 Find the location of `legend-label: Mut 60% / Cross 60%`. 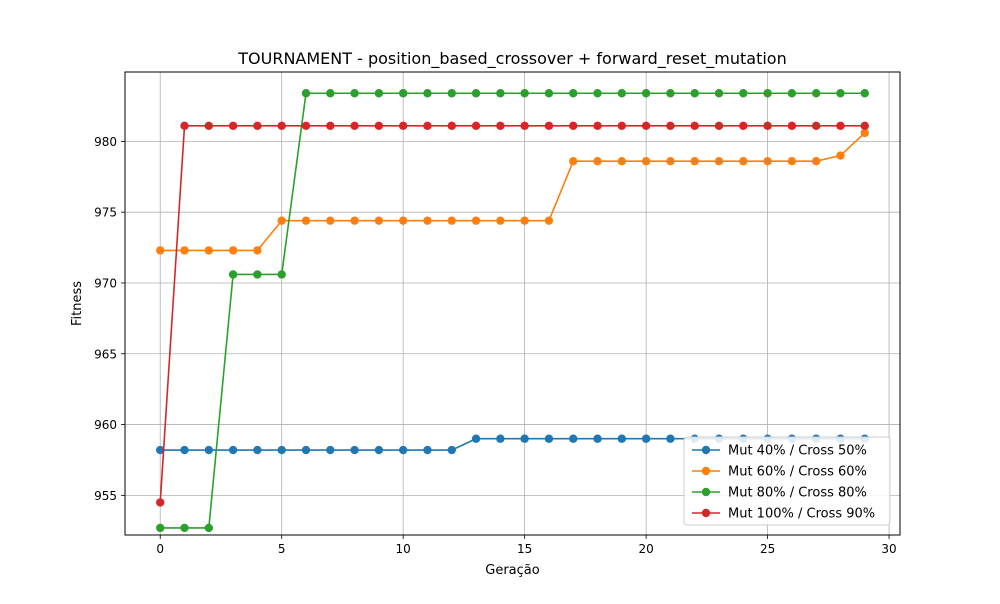

legend-label: Mut 60% / Cross 60% is located at coordinates (797, 472).